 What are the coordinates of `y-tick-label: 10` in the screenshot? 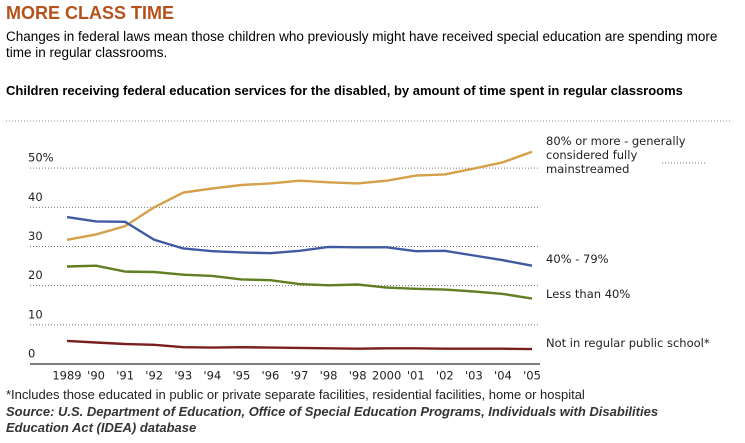 It's located at (35, 314).